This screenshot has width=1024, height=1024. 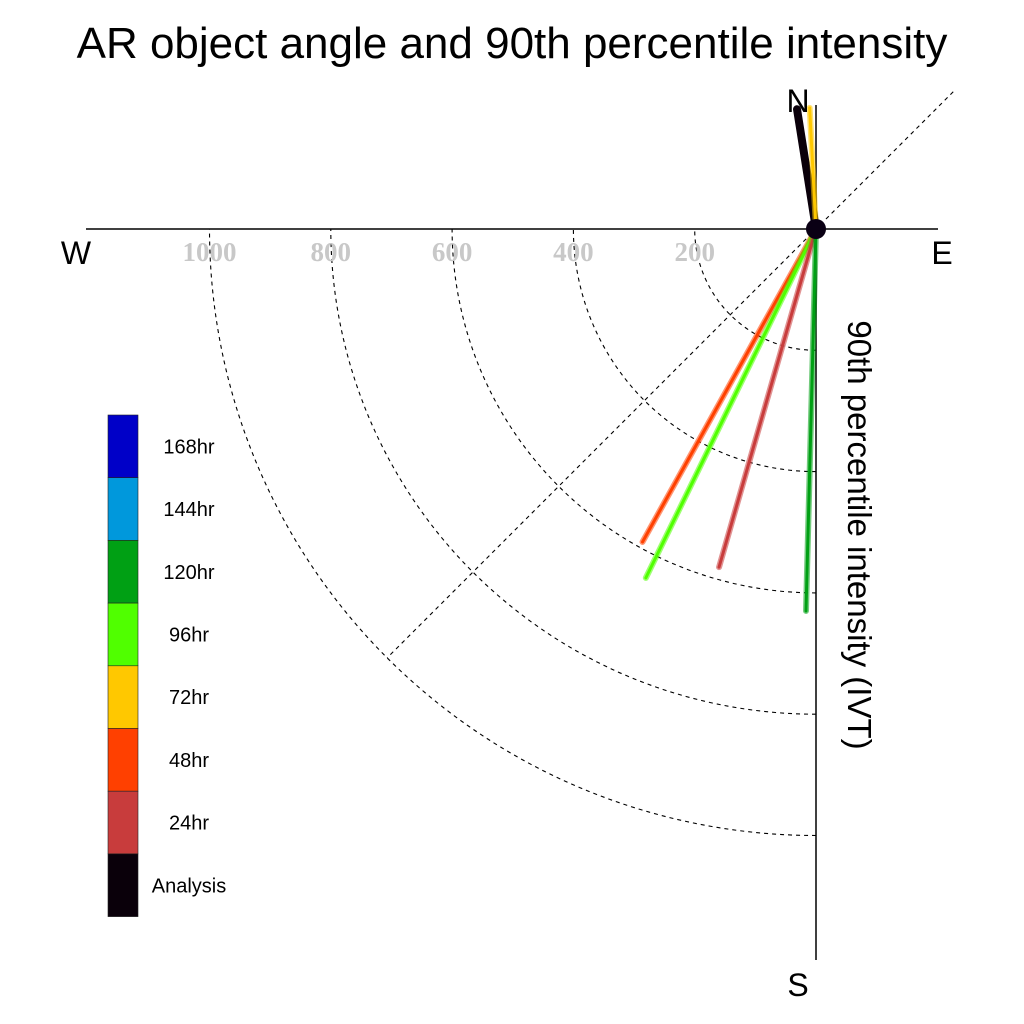 What do you see at coordinates (797, 101) in the screenshot?
I see `compass-label-north: N` at bounding box center [797, 101].